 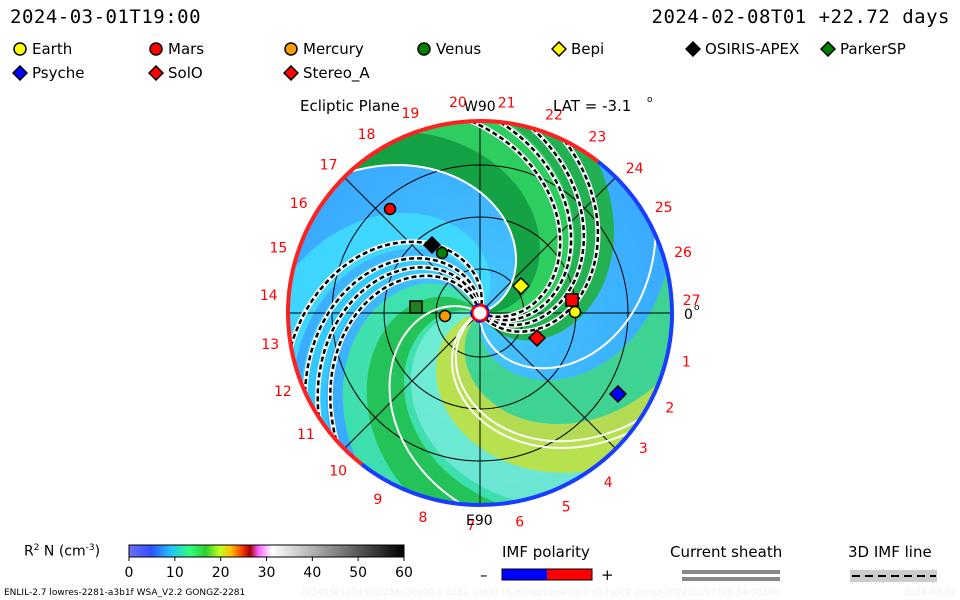 What do you see at coordinates (507, 104) in the screenshot?
I see `carrington-tick-label: 21` at bounding box center [507, 104].